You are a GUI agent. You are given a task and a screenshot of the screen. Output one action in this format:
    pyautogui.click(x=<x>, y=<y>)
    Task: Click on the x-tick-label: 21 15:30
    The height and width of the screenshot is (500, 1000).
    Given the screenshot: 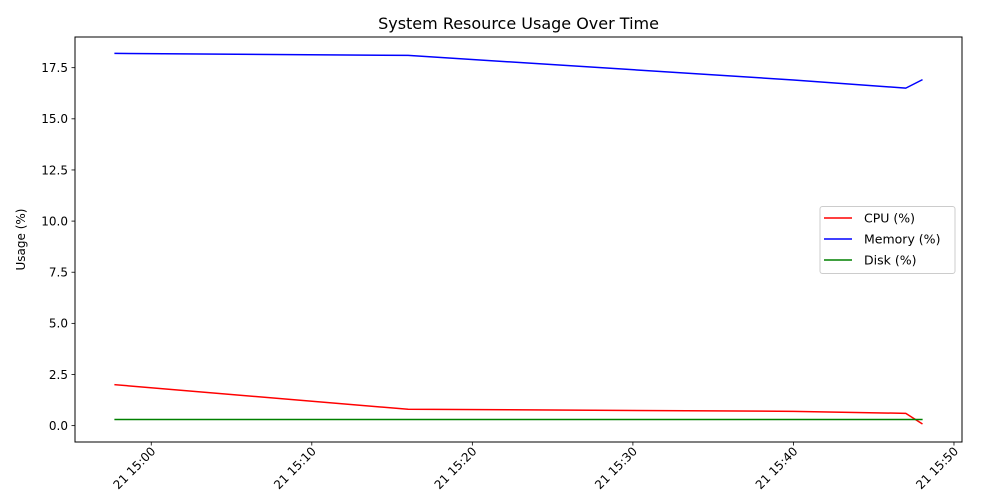 What is the action you would take?
    pyautogui.click(x=616, y=468)
    